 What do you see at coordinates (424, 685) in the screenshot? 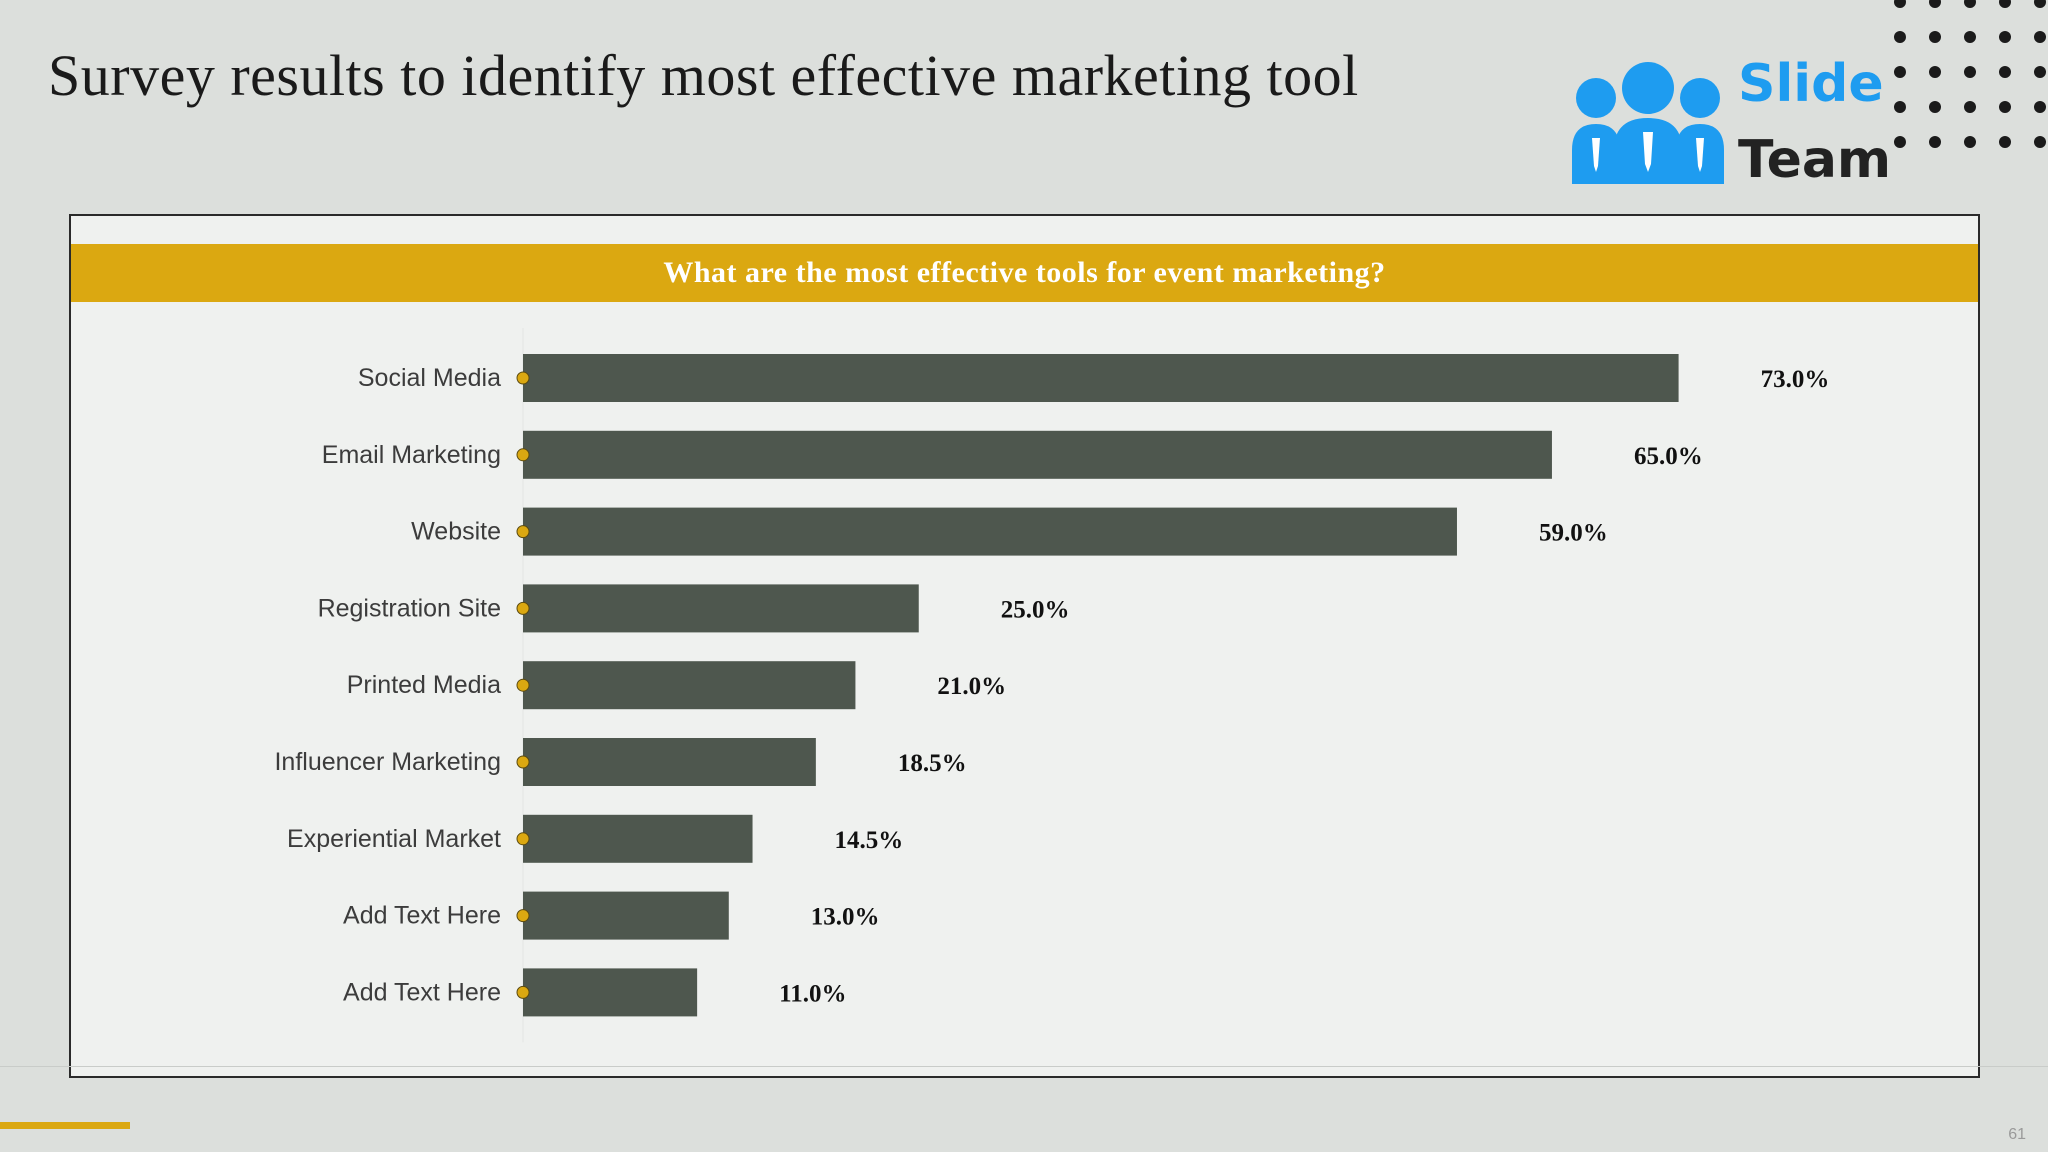
I see `category-label: Printed Media` at bounding box center [424, 685].